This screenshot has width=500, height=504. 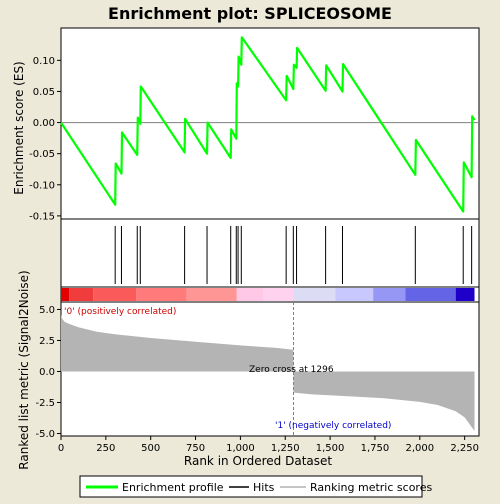 What do you see at coordinates (44, 123) in the screenshot?
I see `es-y-tick-label: 0.00` at bounding box center [44, 123].